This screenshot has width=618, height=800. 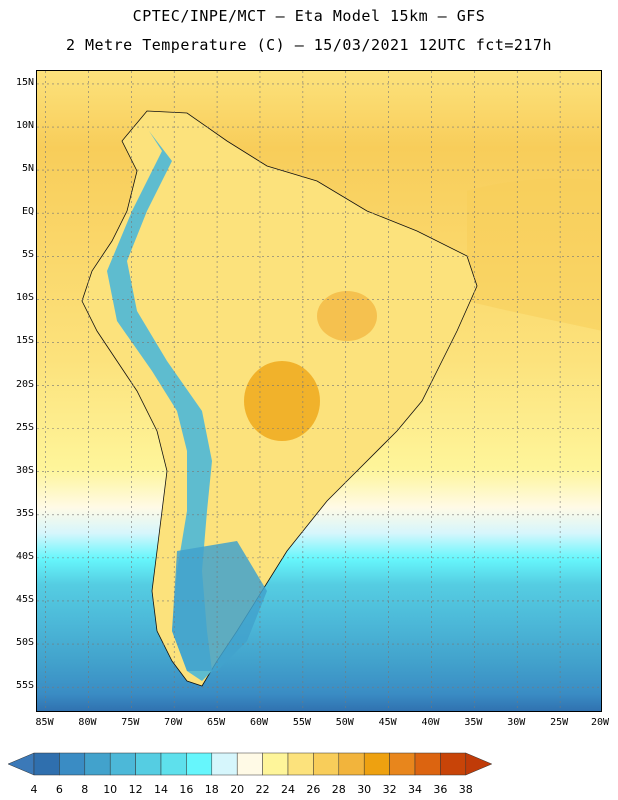 I want to click on lon-label: 55W, so click(x=301, y=722).